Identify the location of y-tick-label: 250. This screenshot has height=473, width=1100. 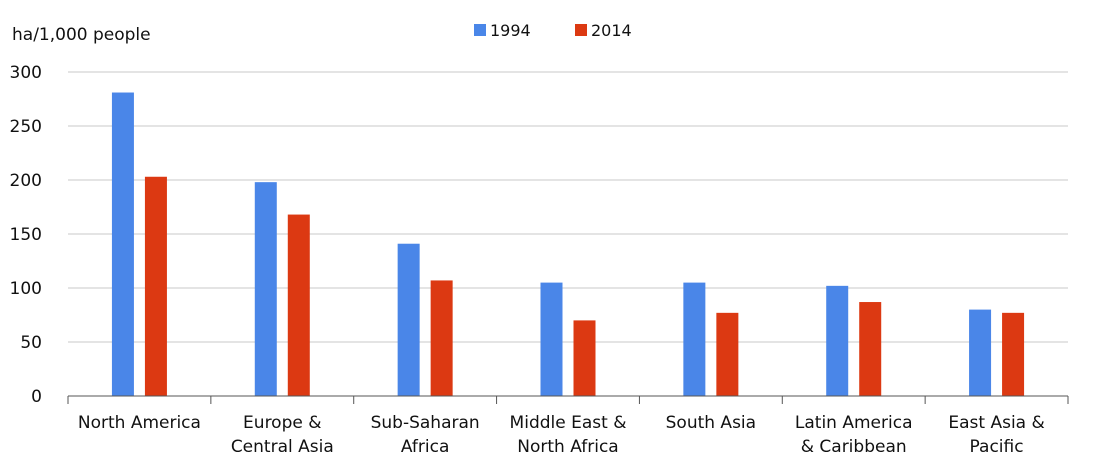
(26, 127).